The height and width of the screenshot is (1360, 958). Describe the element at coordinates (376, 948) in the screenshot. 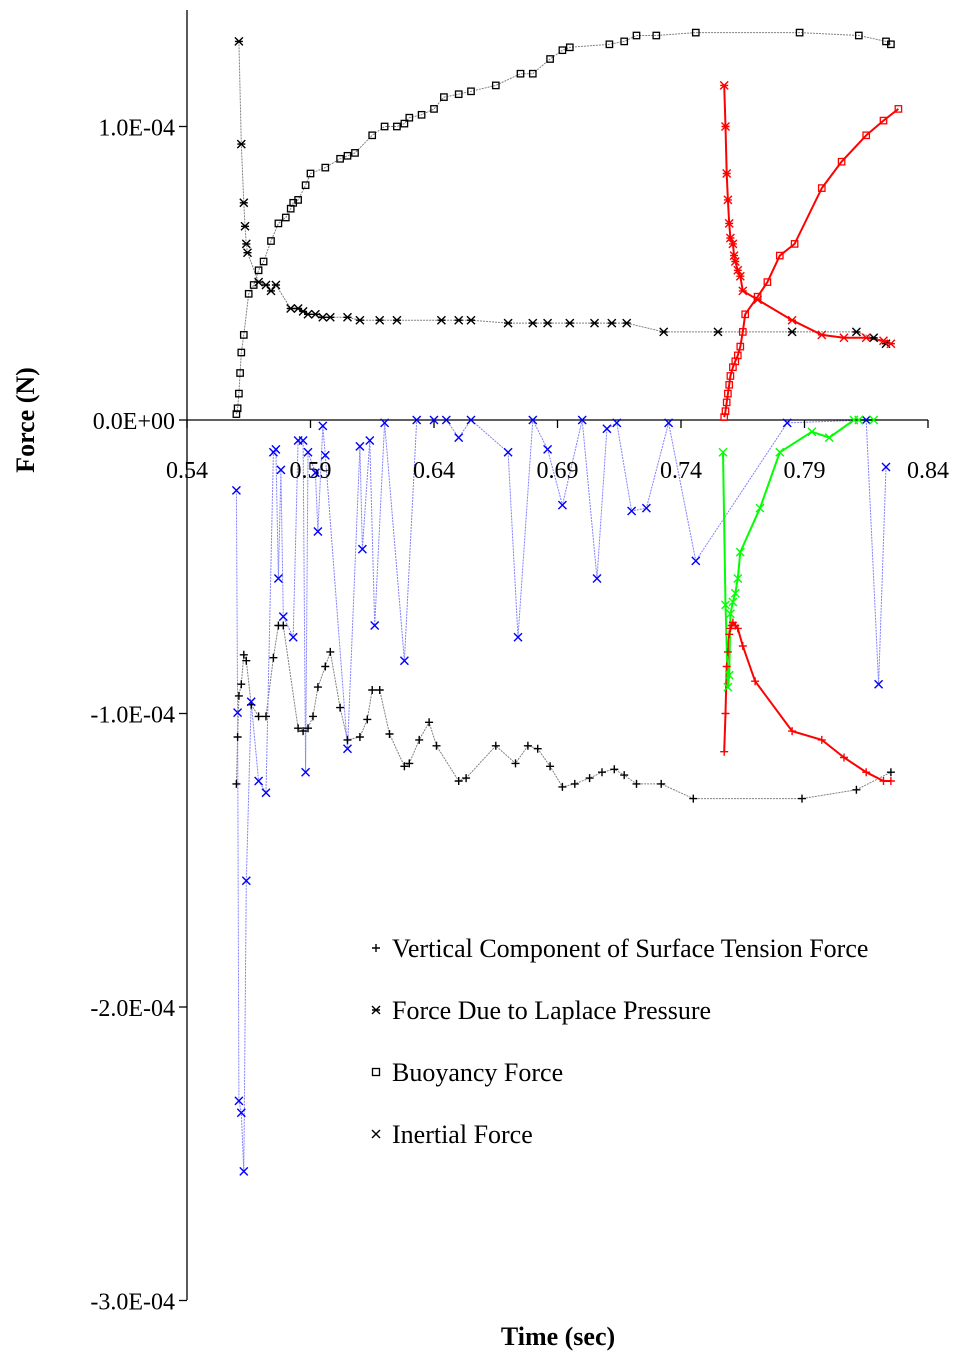

I see `legend-plus-marker` at that location.